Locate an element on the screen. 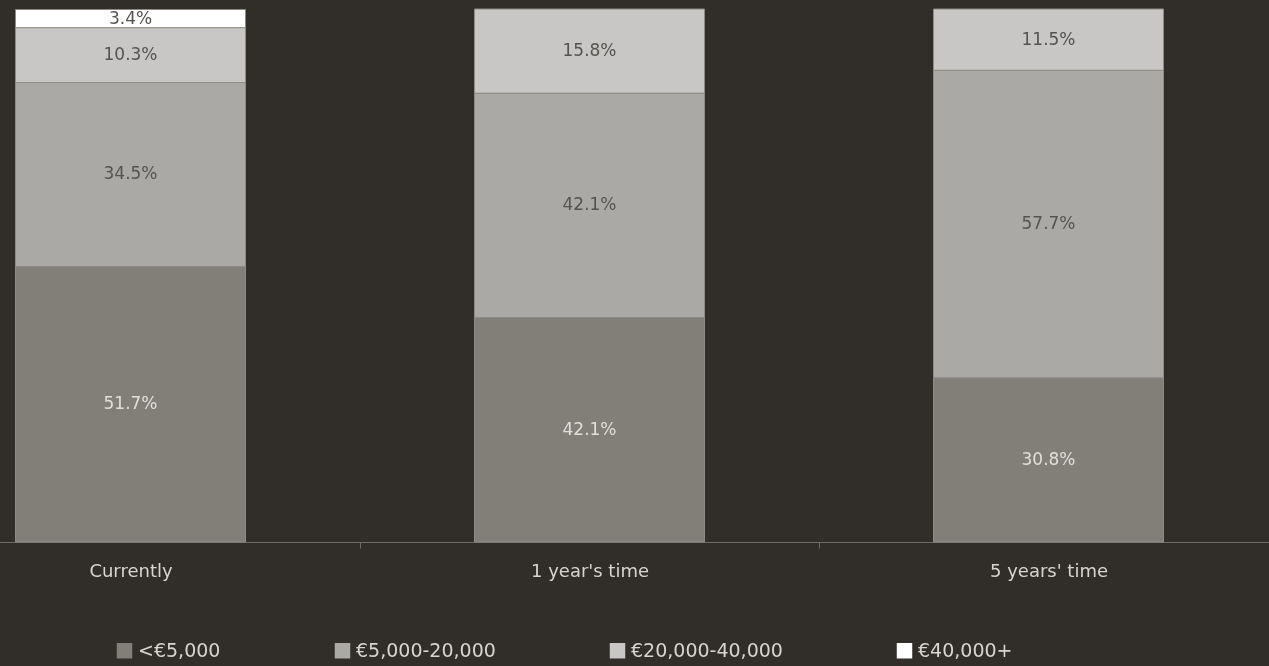  x-tick-label: 1 year's time is located at coordinates (590, 570).